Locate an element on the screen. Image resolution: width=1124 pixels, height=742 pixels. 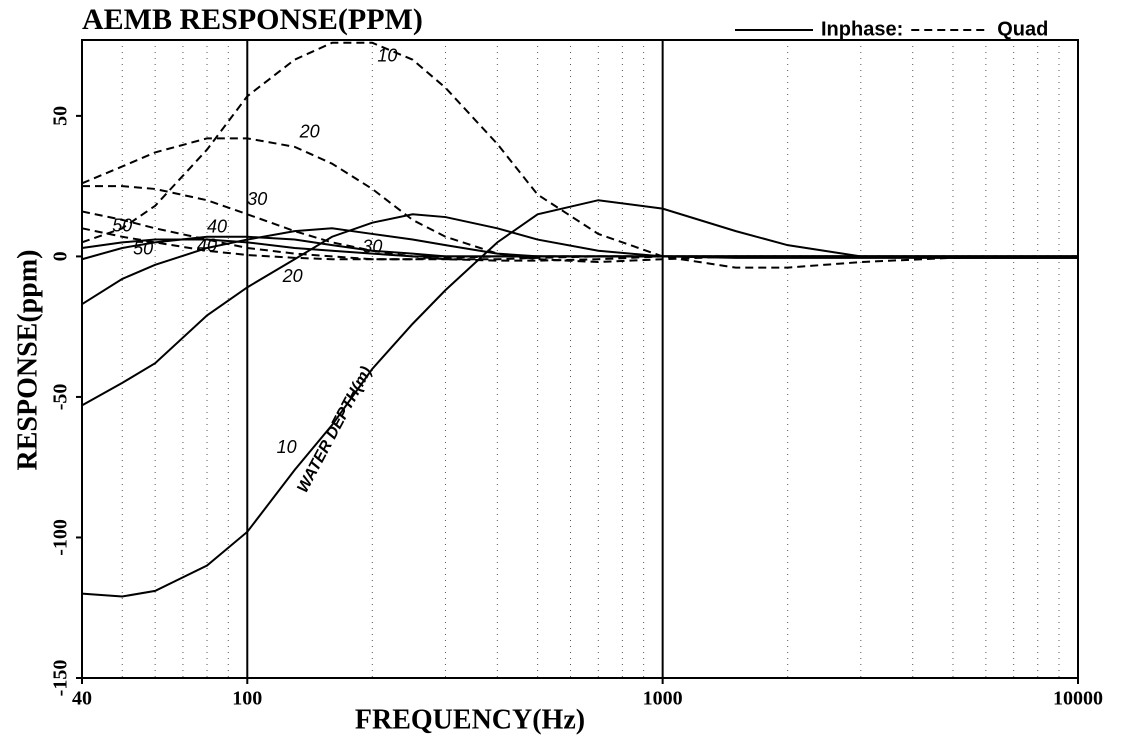
y-axis-label: RESPONSE(ppm) is located at coordinates (27, 360).